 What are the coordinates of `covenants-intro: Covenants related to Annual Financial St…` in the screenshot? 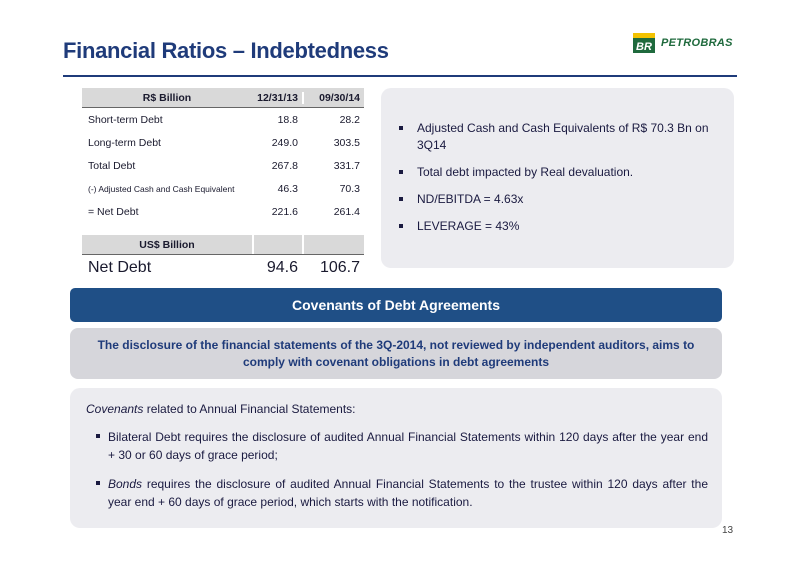 It's located at (397, 409).